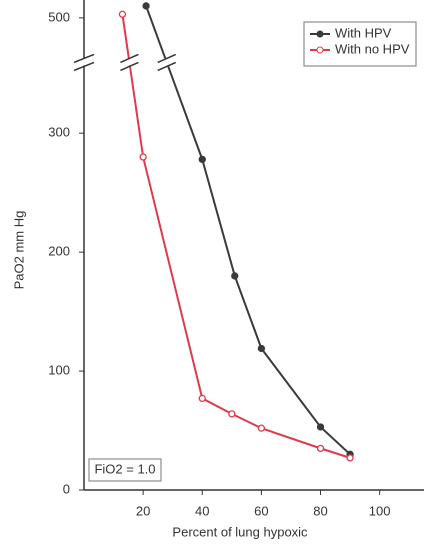  What do you see at coordinates (143, 510) in the screenshot?
I see `x-tick-label: 20` at bounding box center [143, 510].